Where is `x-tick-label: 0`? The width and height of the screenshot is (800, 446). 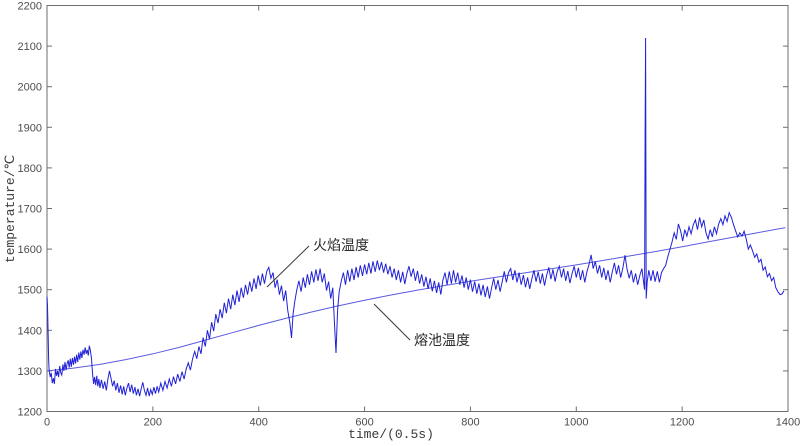
x-tick-label: 0 is located at coordinates (47, 423).